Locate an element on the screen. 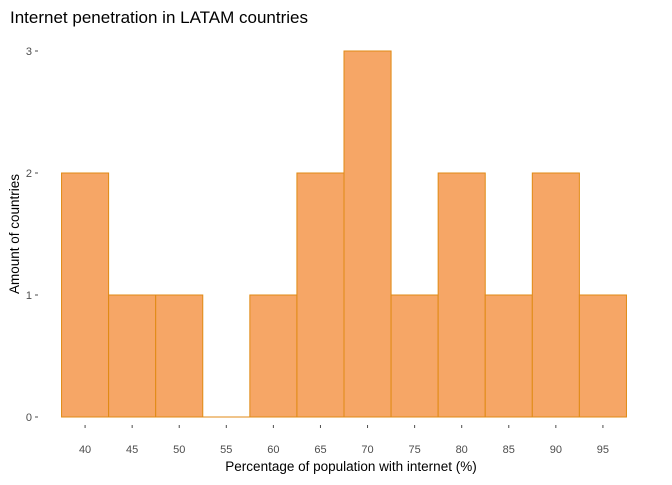 This screenshot has width=672, height=485. x-tick-label: 65 is located at coordinates (320, 450).